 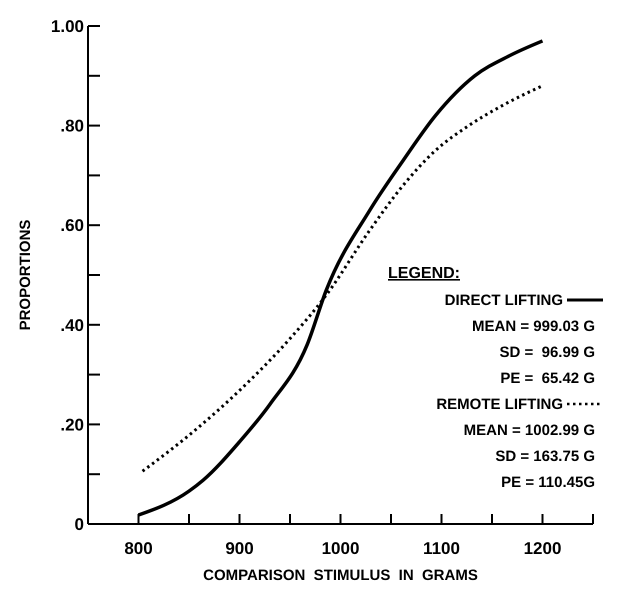 I want to click on x-axis-title: COMPARISON STIMULUS IN GRAMS, so click(x=340, y=575).